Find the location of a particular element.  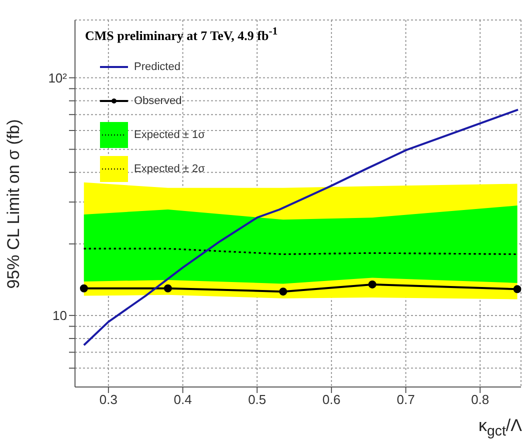

x-tick-label: 0.3 is located at coordinates (108, 400).